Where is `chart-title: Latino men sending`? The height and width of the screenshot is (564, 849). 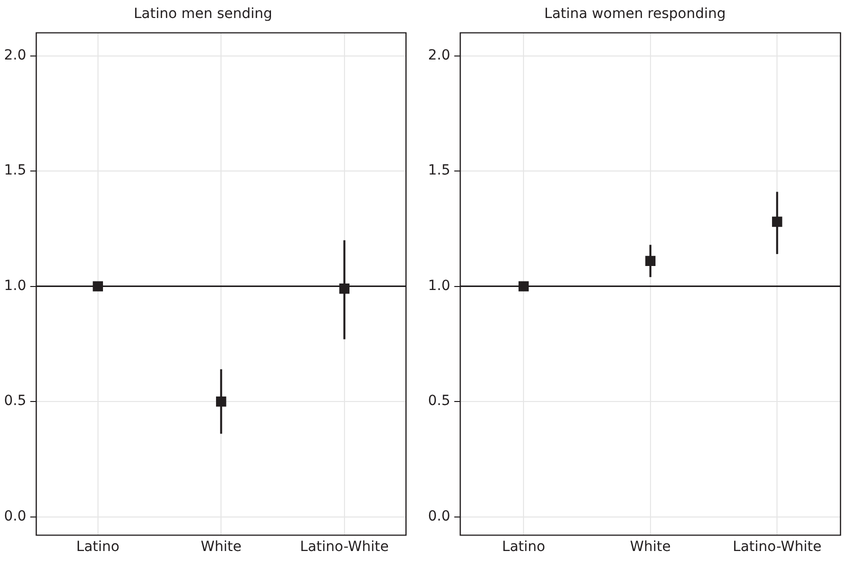
chart-title: Latino men sending is located at coordinates (203, 14).